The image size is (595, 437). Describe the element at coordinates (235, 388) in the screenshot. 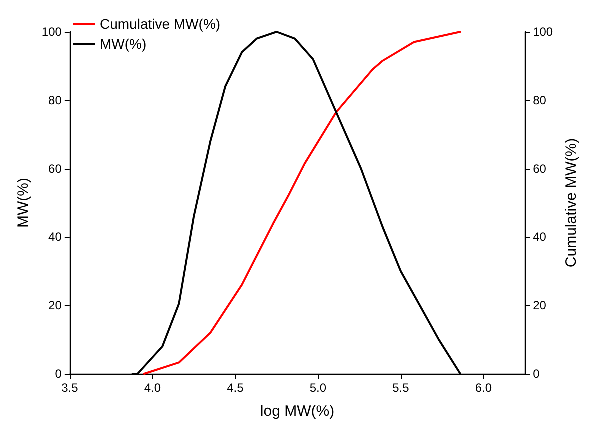

I see `x-tick-label: 4.5` at that location.